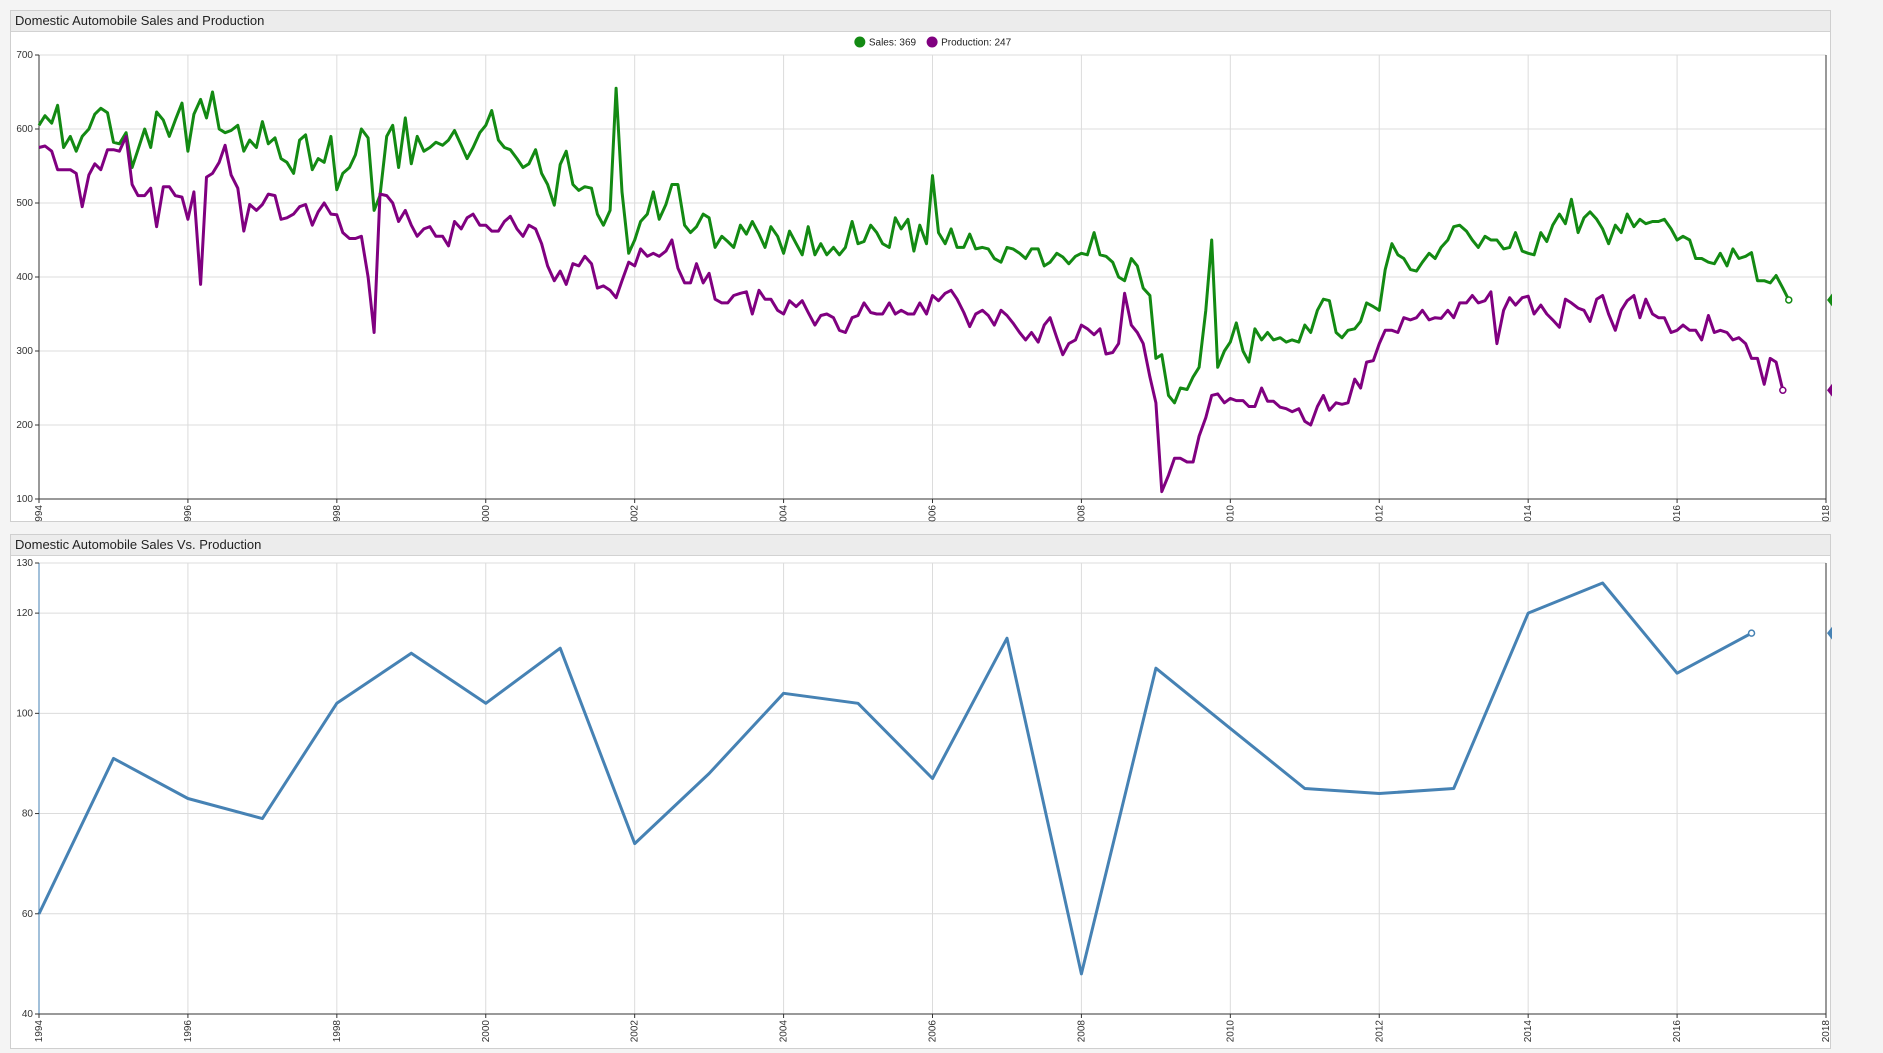  I want to click on y-tick-label: 120, so click(24, 613).